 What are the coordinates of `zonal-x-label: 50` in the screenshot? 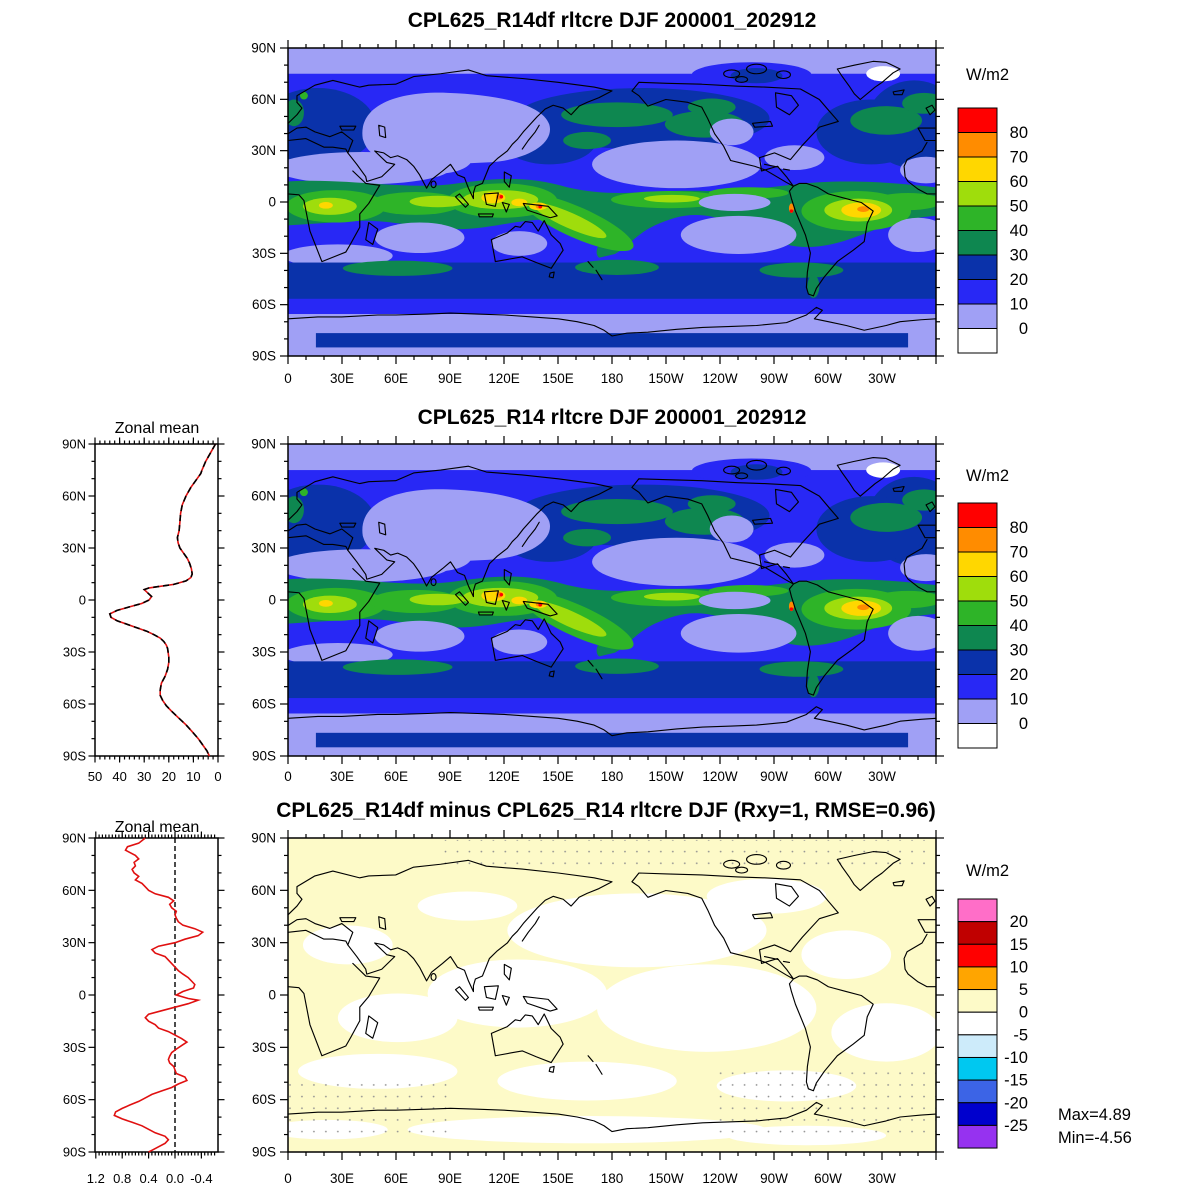 It's located at (95, 776).